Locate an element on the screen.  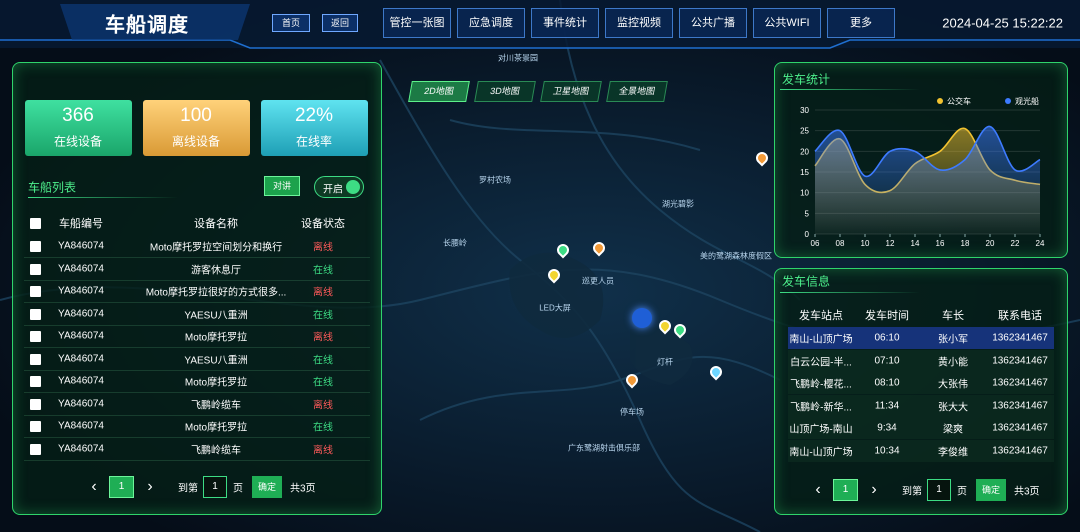
nav-tab: 公共广播 is located at coordinates (713, 23).